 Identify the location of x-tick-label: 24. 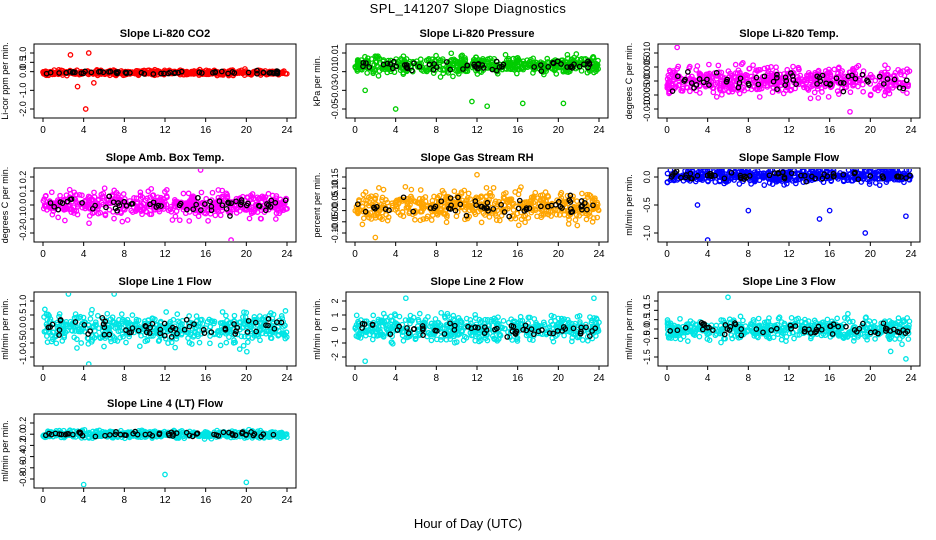
(287, 254).